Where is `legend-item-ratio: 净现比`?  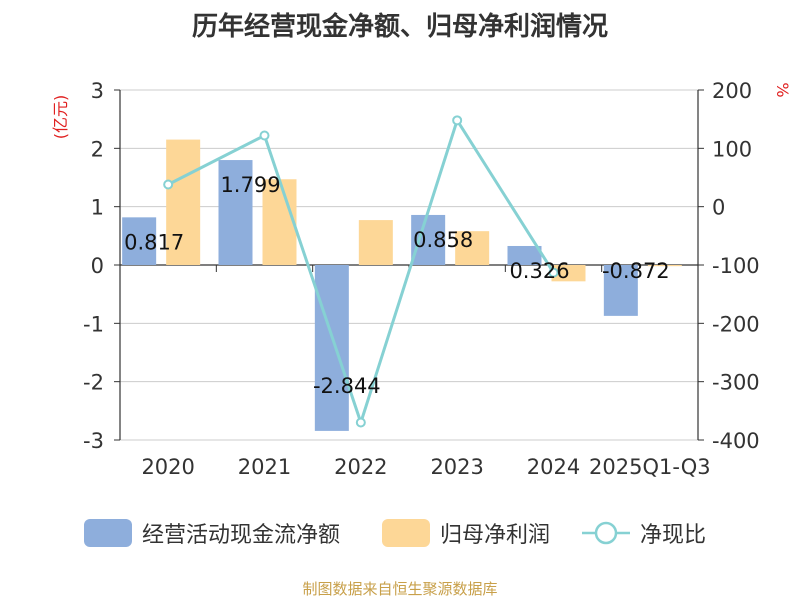 legend-item-ratio: 净现比 is located at coordinates (644, 533).